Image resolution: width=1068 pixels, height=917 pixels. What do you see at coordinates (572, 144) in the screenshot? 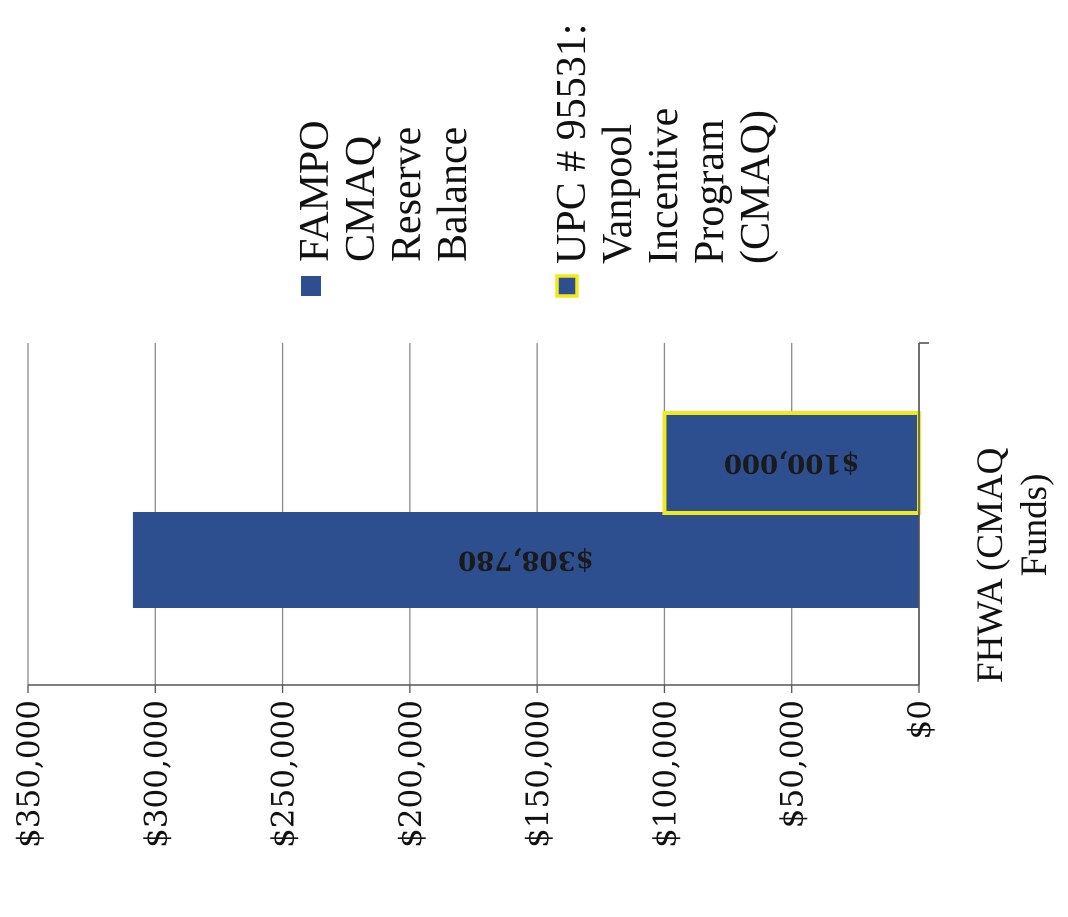
I see `legend-label-line: UPC # 95531:` at bounding box center [572, 144].